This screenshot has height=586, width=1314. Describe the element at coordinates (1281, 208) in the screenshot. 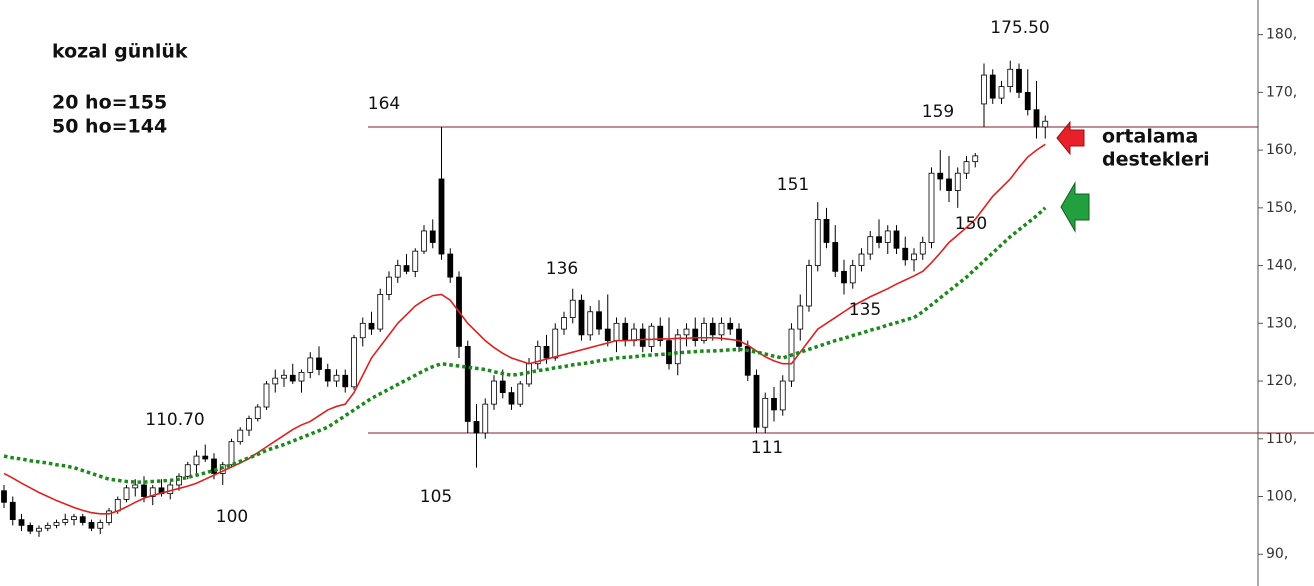

I see `y-tick-label: 150,` at that location.